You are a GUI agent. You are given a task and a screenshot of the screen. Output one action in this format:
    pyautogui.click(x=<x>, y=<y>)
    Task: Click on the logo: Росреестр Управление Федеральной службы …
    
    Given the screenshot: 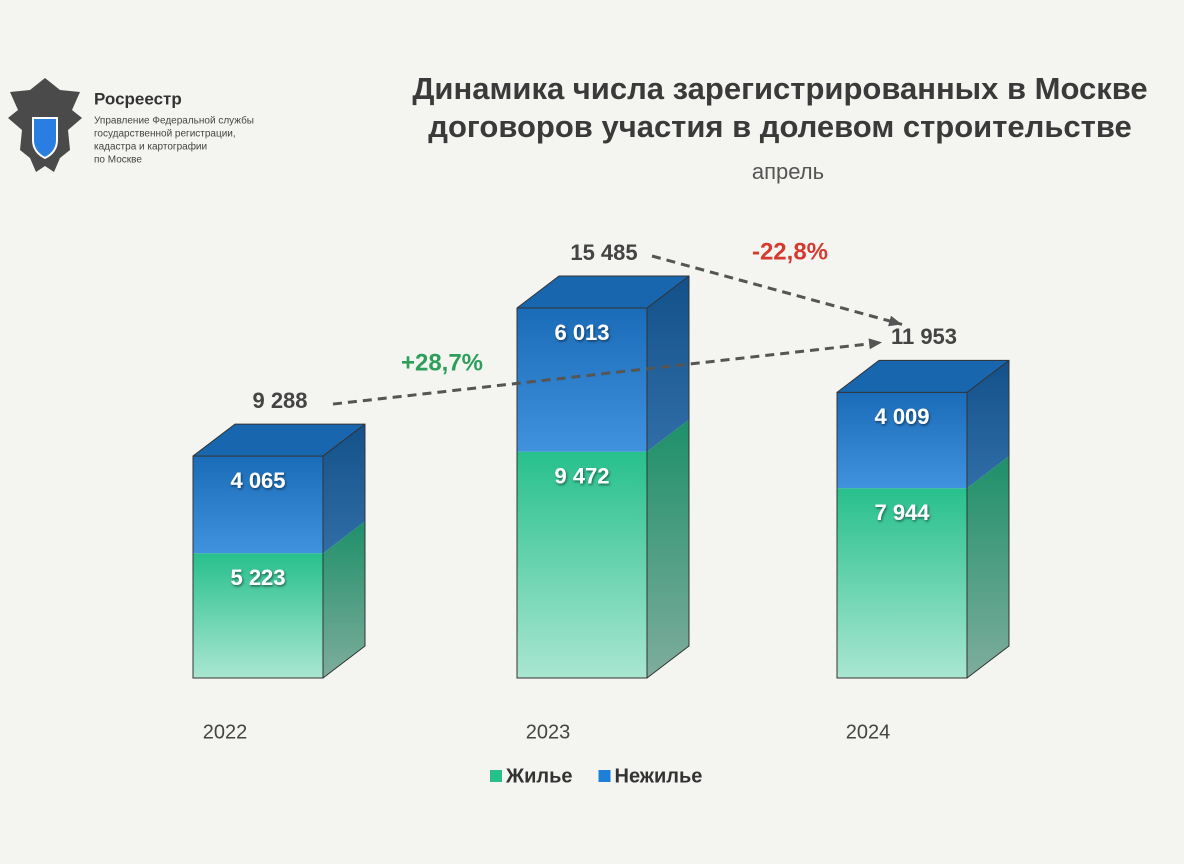 What is the action you would take?
    pyautogui.click(x=131, y=125)
    